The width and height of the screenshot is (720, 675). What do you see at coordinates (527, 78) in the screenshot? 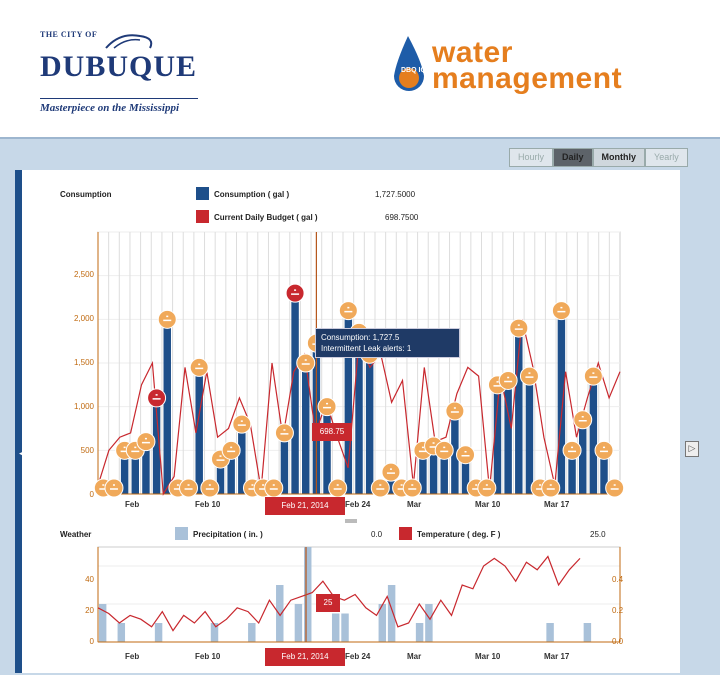
I see `management-word: management` at bounding box center [527, 78].